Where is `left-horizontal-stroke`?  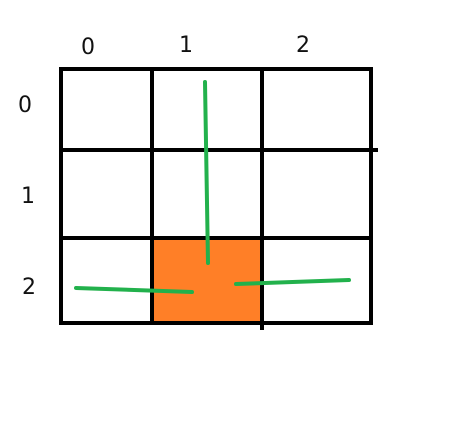 left-horizontal-stroke is located at coordinates (134, 290).